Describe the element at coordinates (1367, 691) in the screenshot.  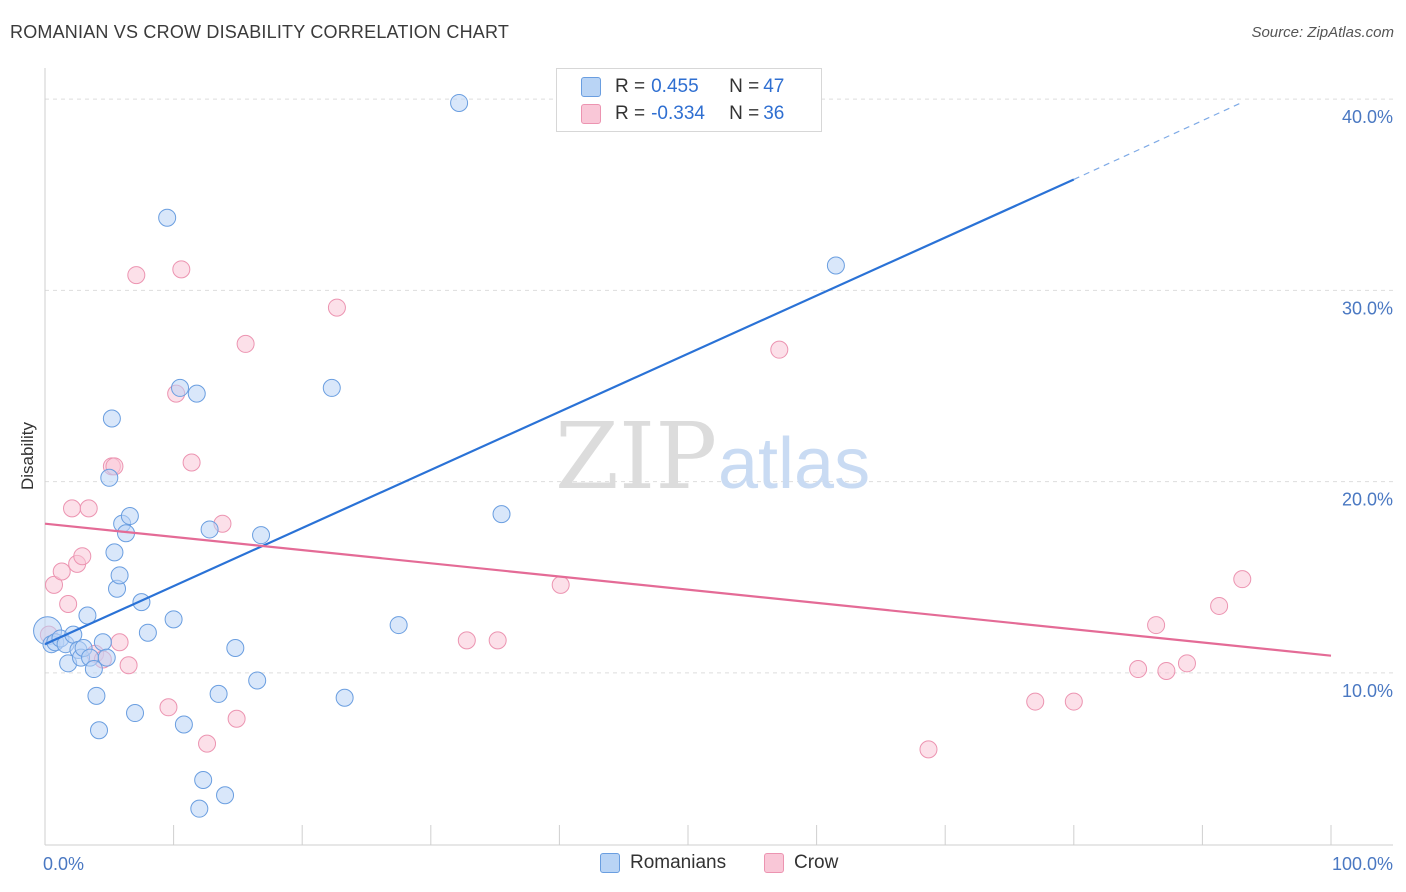
I see `y-tick-label: 10.0%` at that location.